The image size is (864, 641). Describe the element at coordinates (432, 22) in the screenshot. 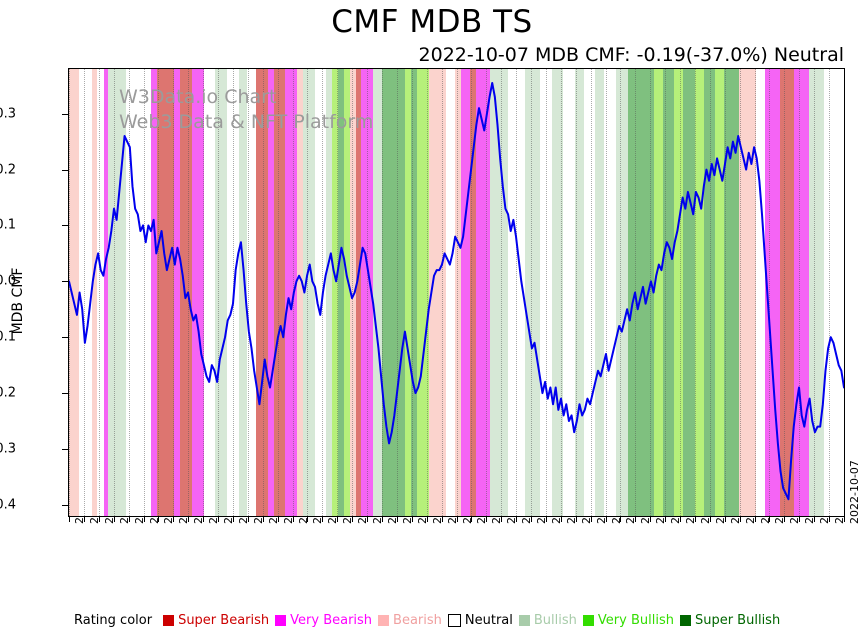

I see `chart-title: CMF MDB TS` at that location.